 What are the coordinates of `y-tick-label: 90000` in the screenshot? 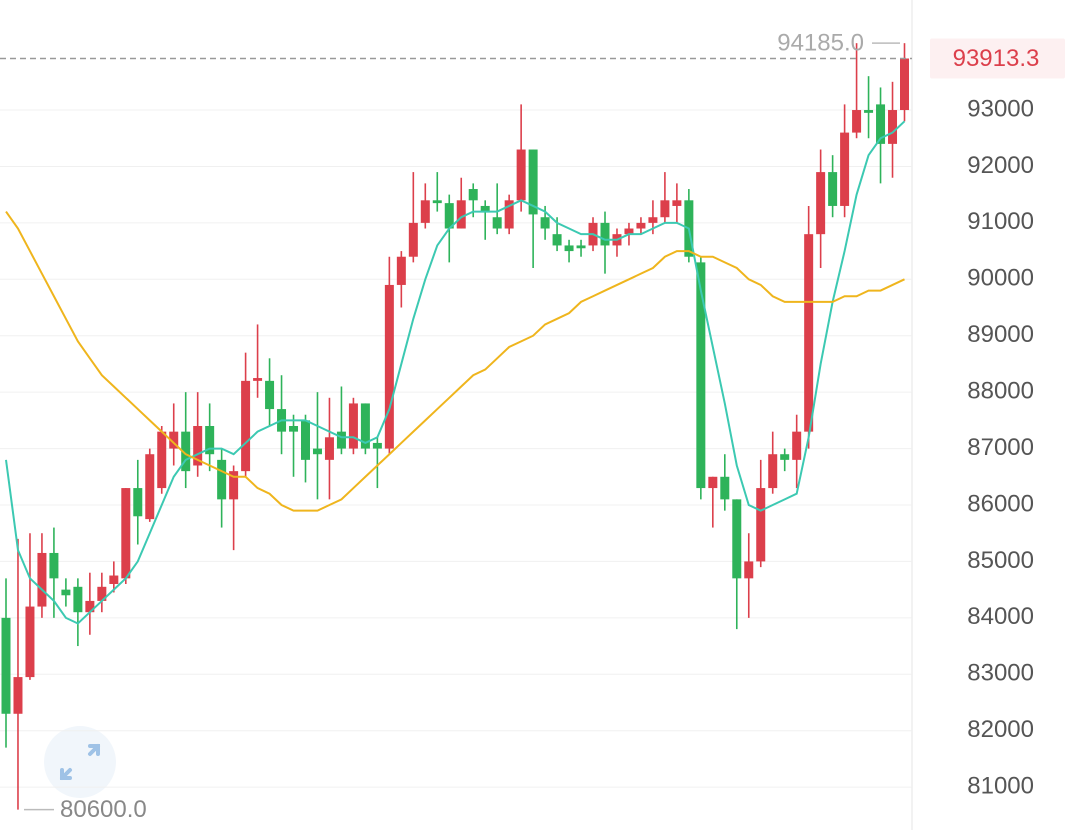 It's located at (1000, 278).